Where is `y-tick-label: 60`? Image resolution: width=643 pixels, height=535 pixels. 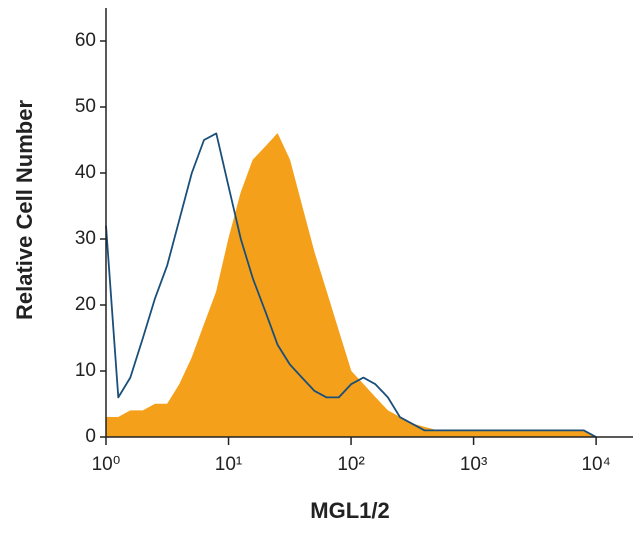
y-tick-label: 60 is located at coordinates (85, 40).